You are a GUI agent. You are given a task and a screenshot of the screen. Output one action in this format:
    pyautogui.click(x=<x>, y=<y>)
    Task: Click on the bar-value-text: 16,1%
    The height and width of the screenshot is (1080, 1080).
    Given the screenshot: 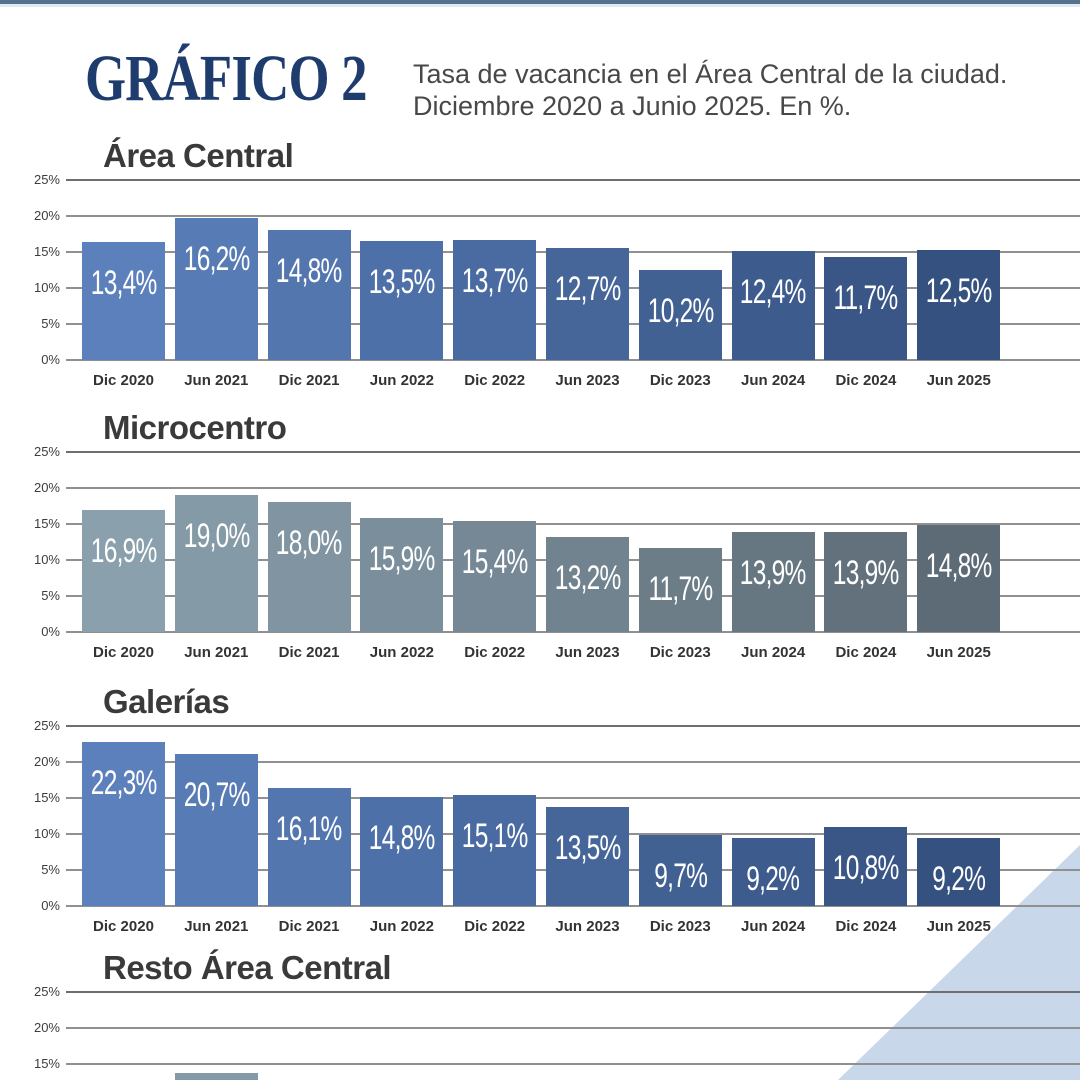 What is the action you would take?
    pyautogui.click(x=309, y=828)
    